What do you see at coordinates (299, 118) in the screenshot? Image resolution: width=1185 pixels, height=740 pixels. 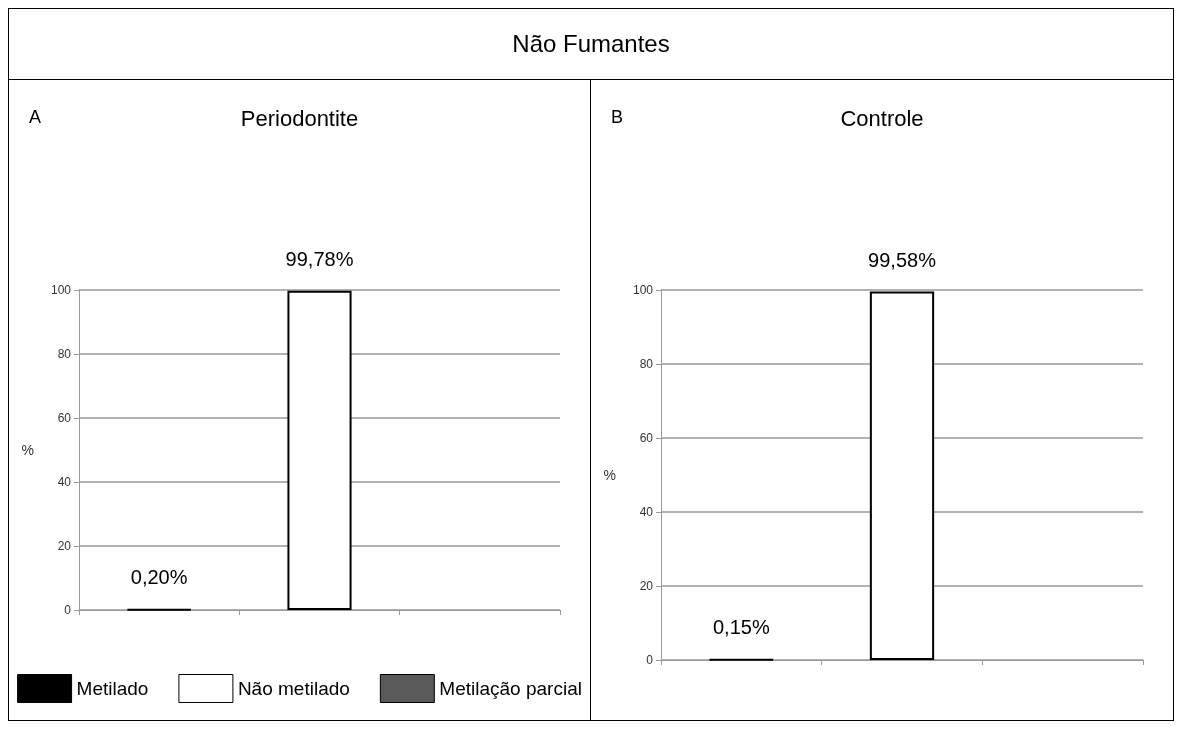 I see `chart-title: Periodontite` at bounding box center [299, 118].